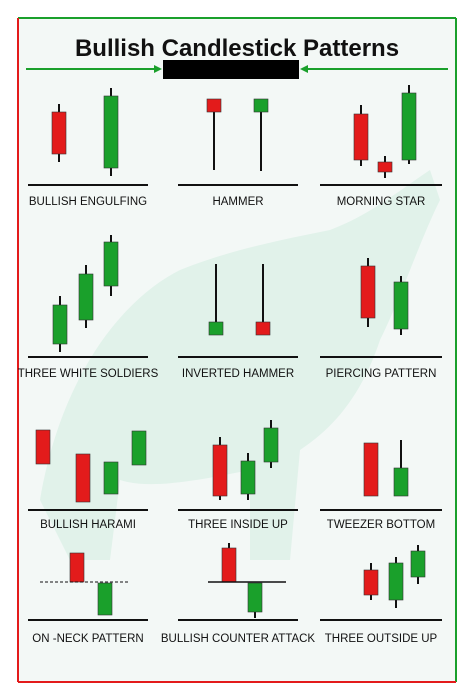 Image resolution: width=474 pixels, height=696 pixels. Describe the element at coordinates (381, 374) in the screenshot. I see `pattern-label: PIERCING PATTERN` at that location.